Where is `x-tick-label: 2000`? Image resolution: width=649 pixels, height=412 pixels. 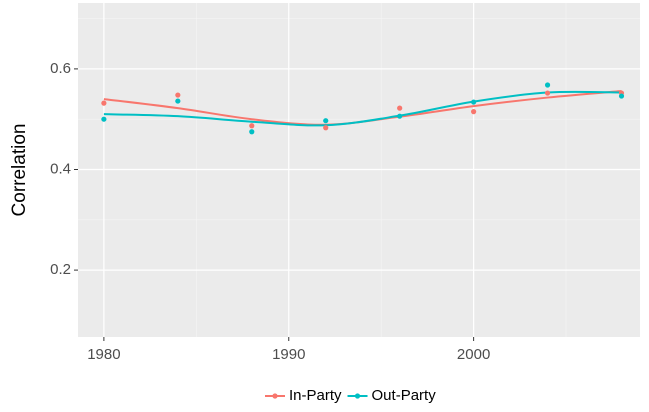
x-tick-label: 2000 is located at coordinates (473, 354).